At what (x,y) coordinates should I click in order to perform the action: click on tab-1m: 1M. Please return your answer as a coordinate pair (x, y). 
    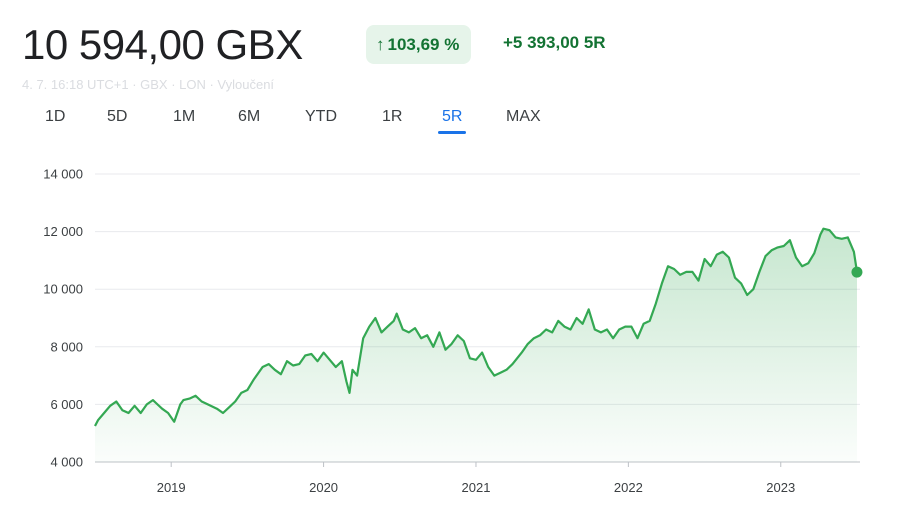
    Looking at the image, I should click on (184, 116).